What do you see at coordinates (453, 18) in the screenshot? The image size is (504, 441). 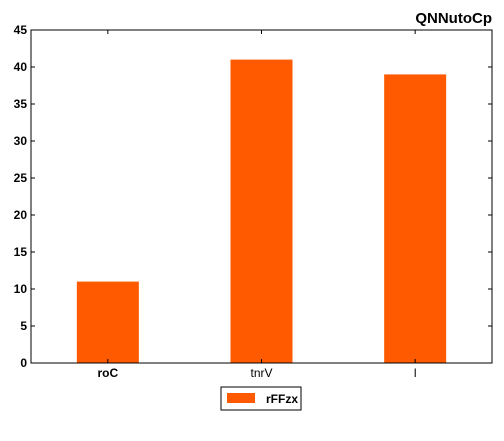 I see `chart-title: QNNutoCp` at bounding box center [453, 18].